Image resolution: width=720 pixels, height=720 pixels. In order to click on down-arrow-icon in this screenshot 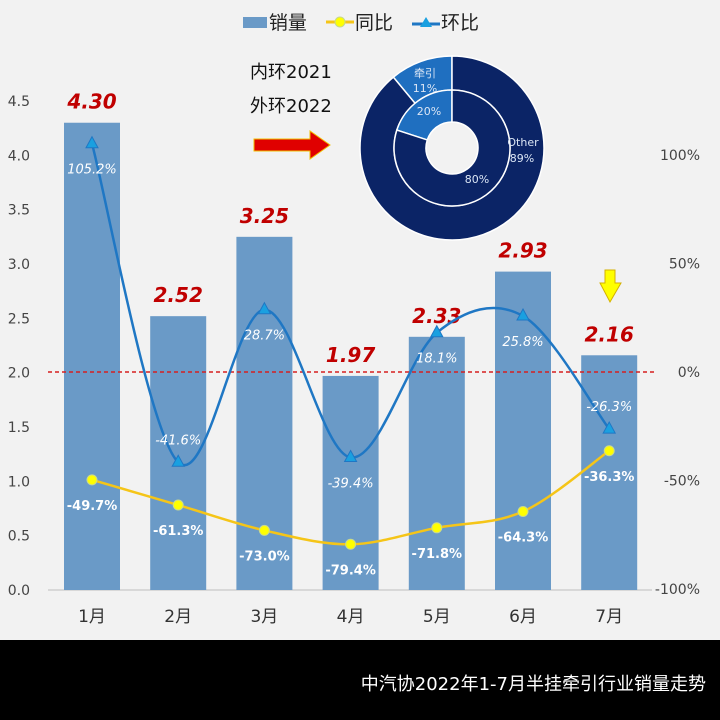, I will do `click(610, 286)`.